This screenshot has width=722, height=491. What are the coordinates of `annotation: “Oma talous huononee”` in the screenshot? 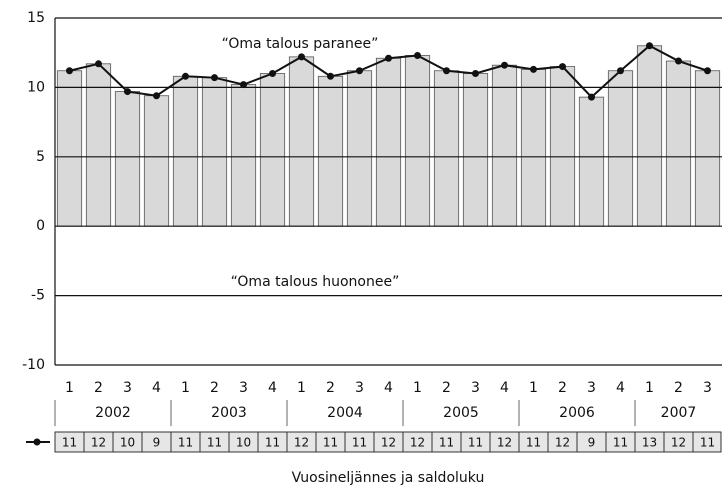 It's located at (315, 282).